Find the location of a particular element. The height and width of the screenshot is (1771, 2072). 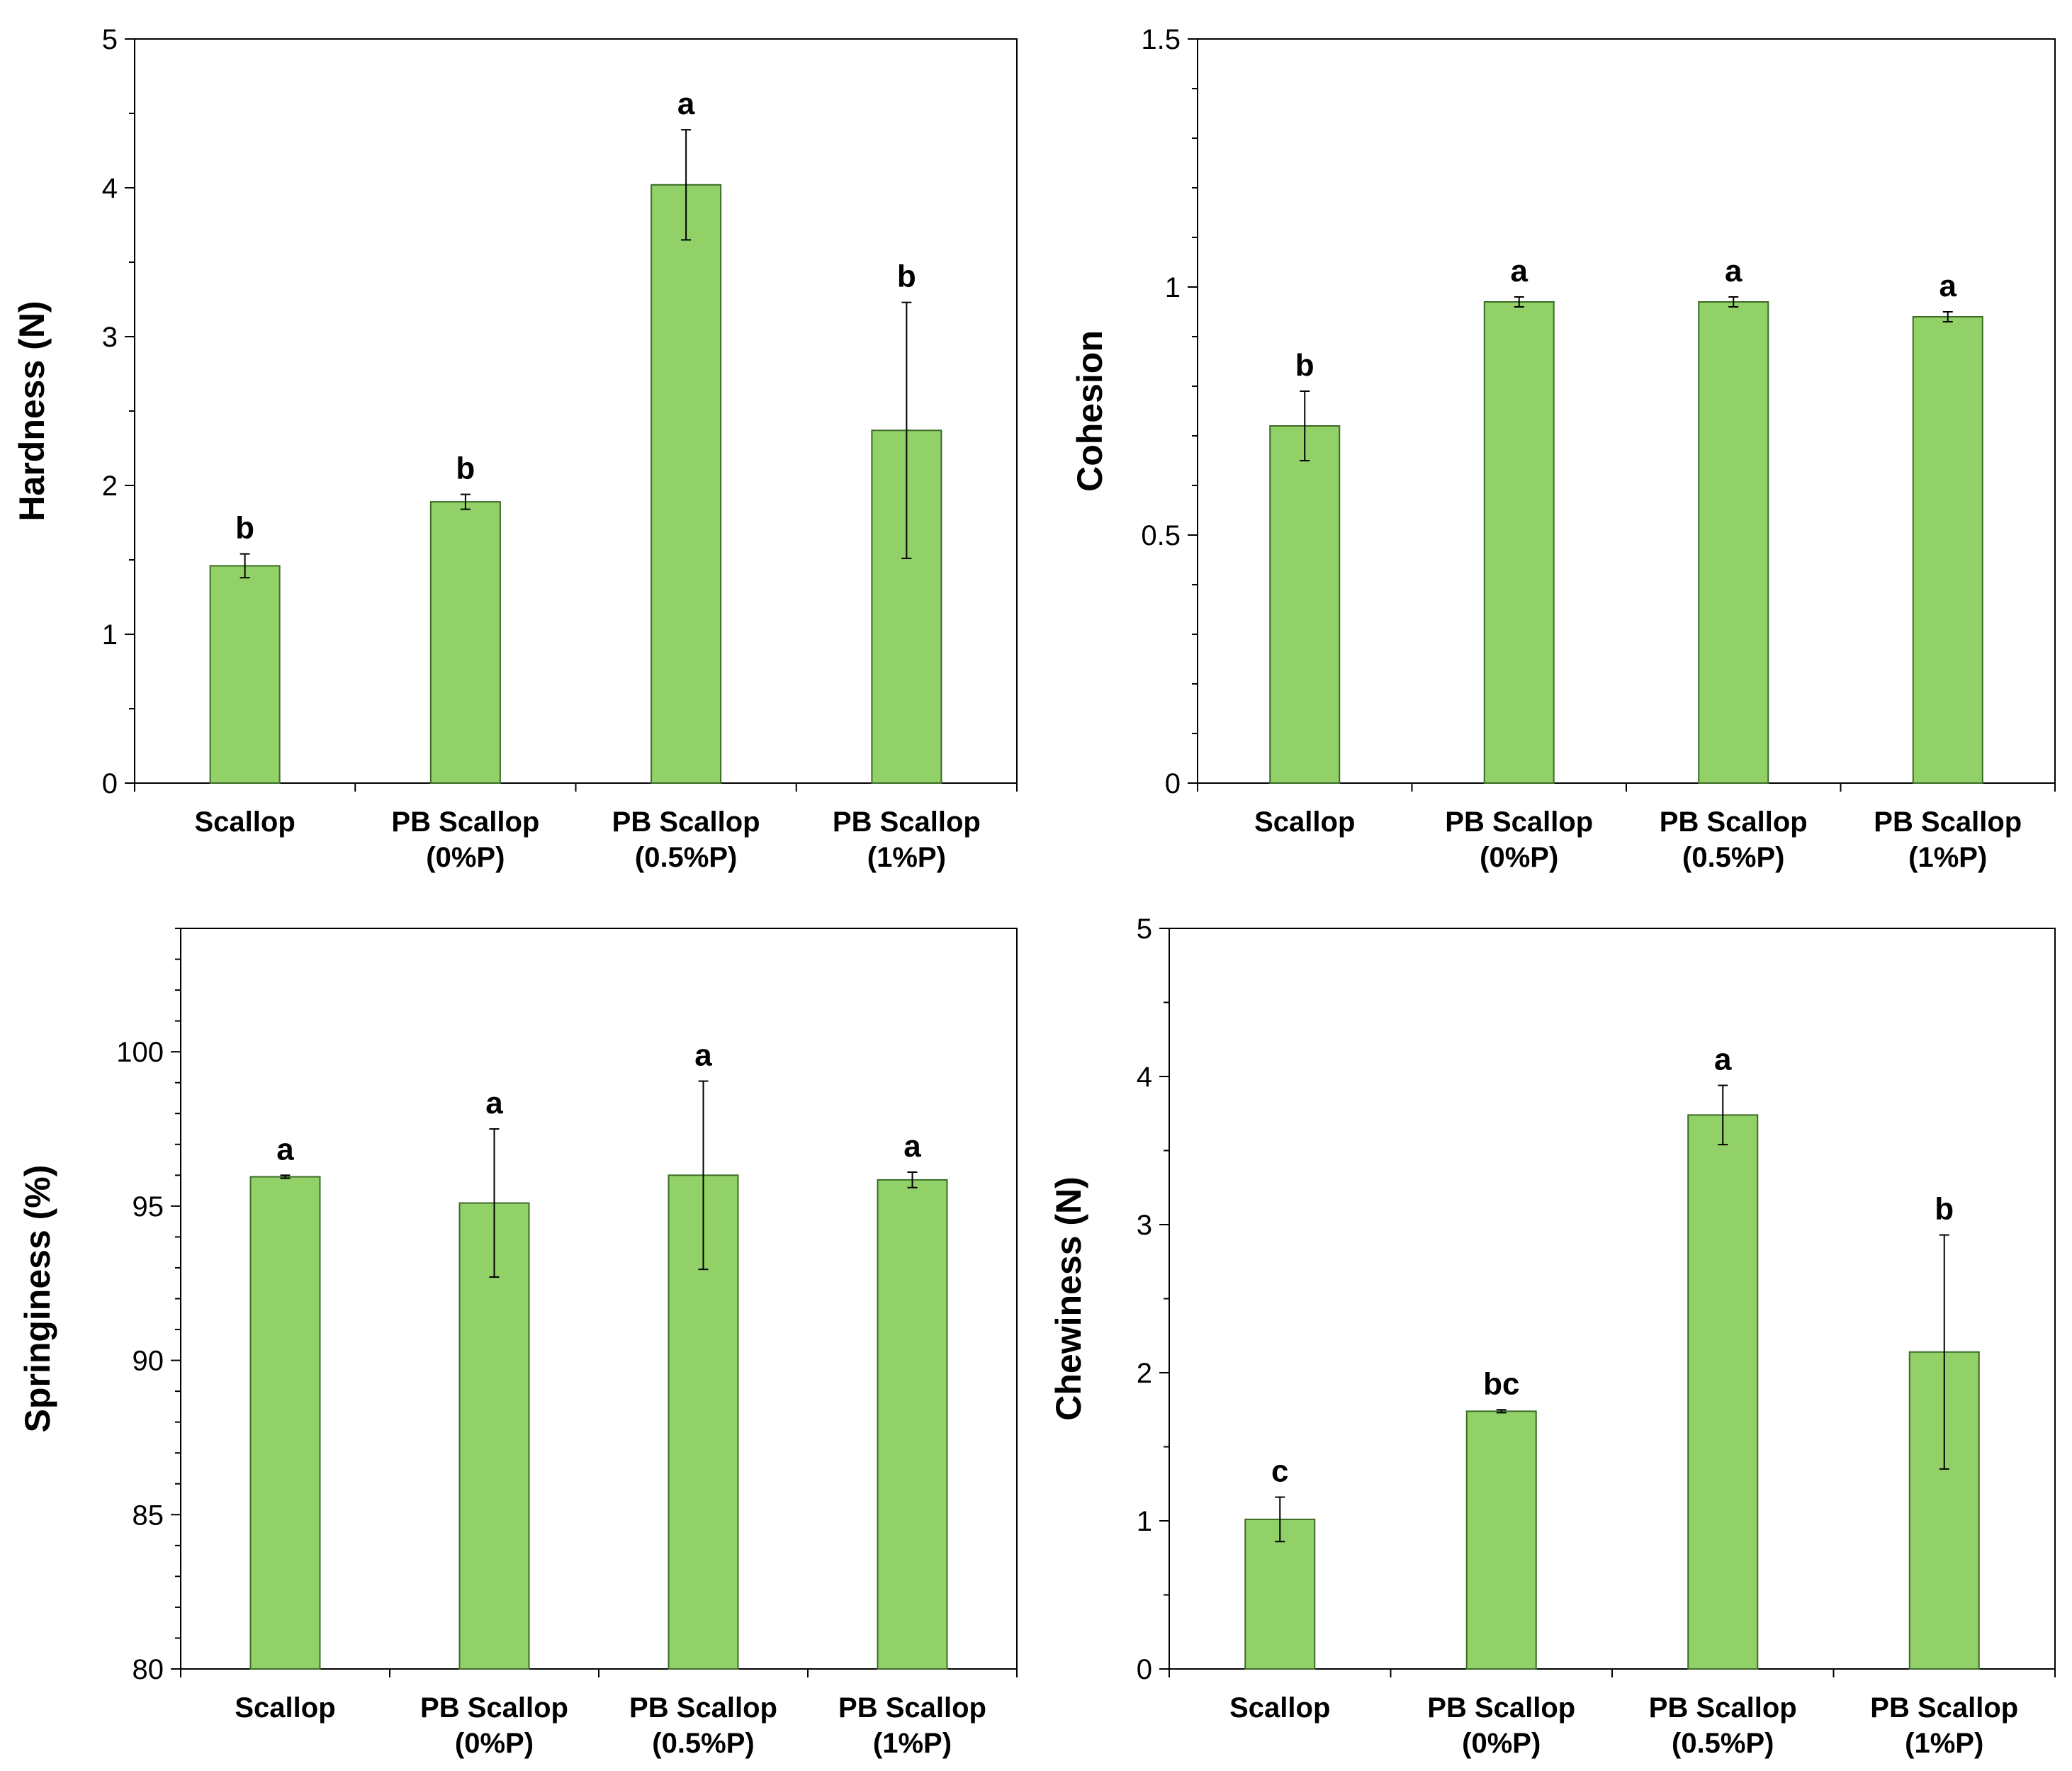

springiness-ytick-label: 85 is located at coordinates (148, 1516).